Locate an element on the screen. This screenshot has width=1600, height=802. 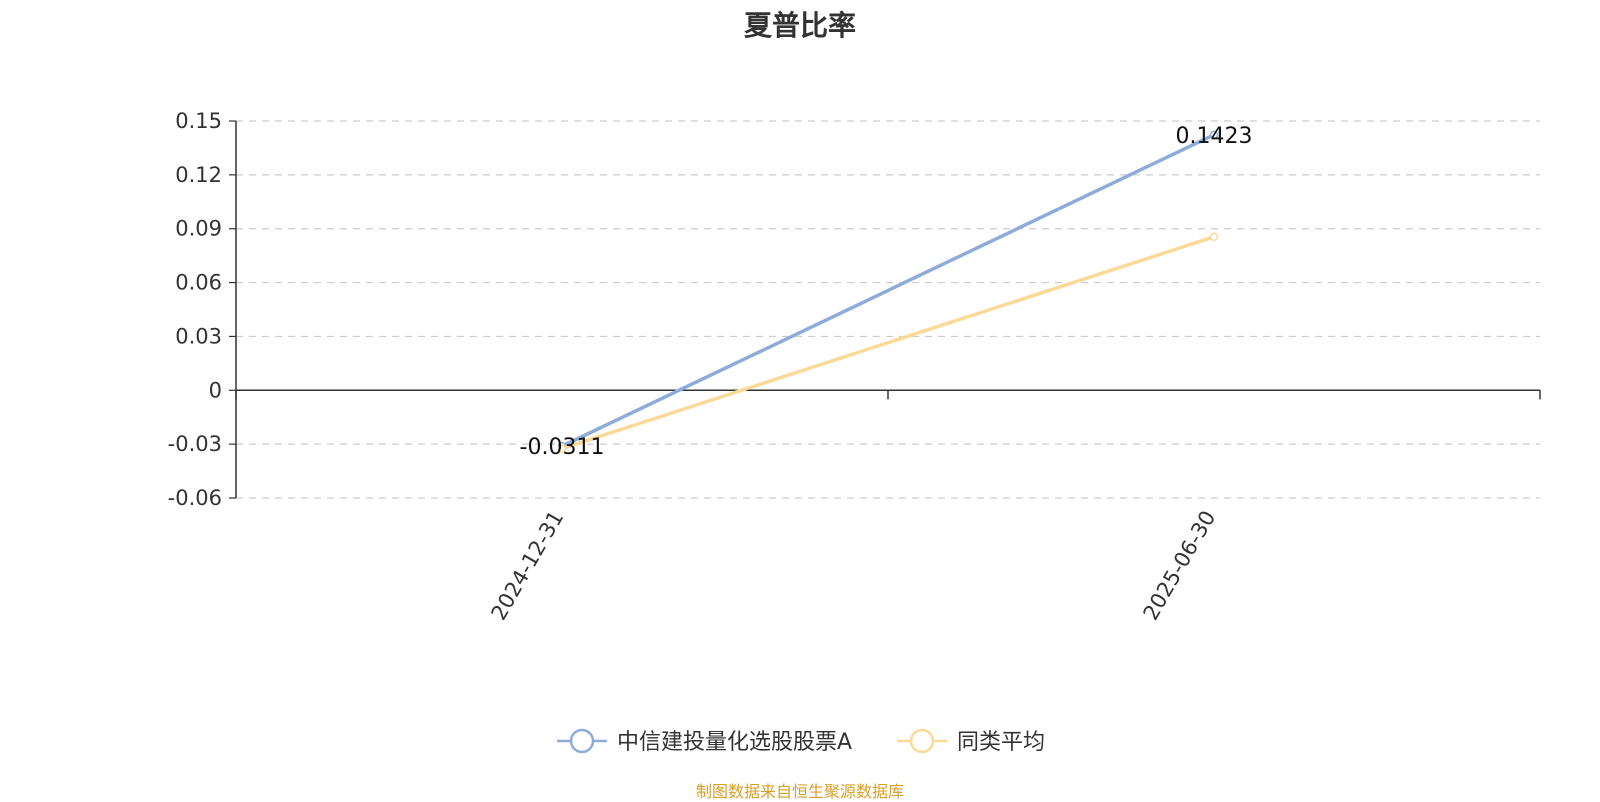
y-tick-label: -0.06 is located at coordinates (195, 498).